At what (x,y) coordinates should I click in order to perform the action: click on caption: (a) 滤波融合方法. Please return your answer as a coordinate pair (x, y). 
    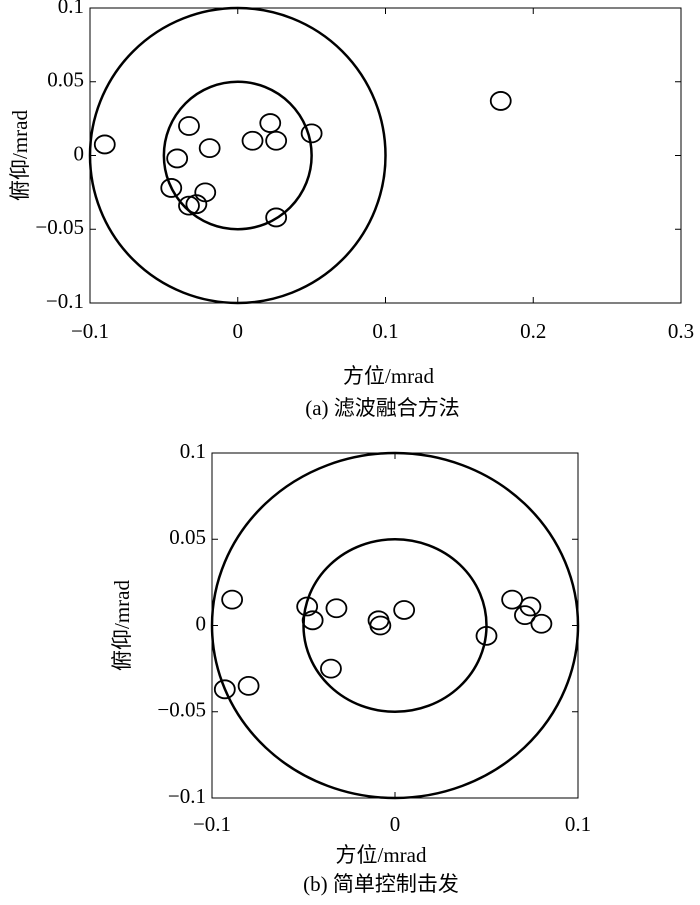
    Looking at the image, I should click on (382, 408).